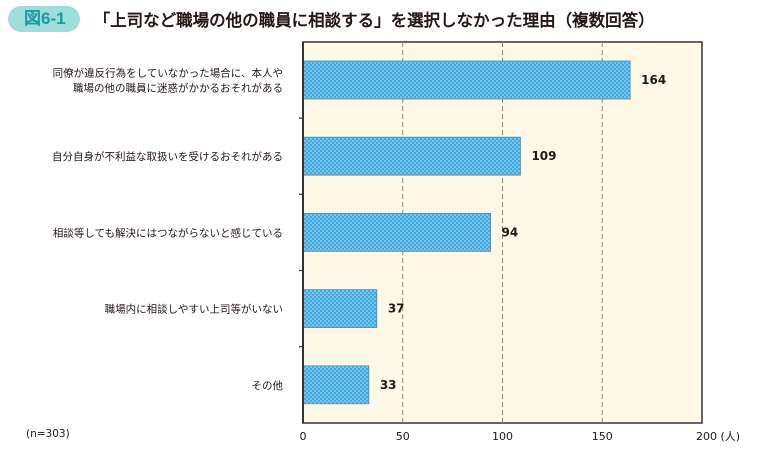 The image size is (760, 450). Describe the element at coordinates (48, 434) in the screenshot. I see `sample-size-note: (n=303)` at that location.